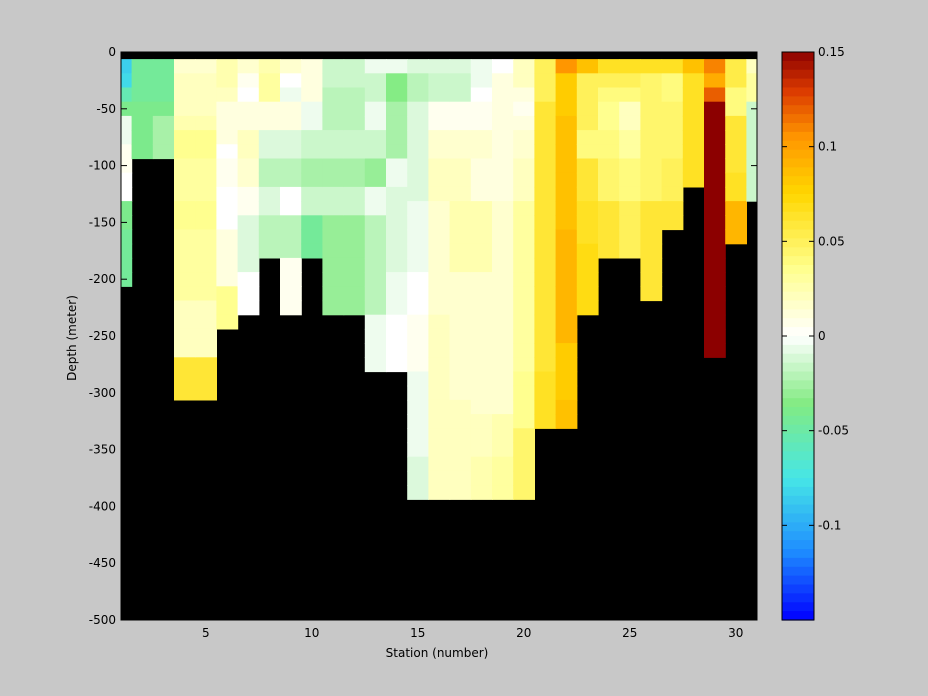 The height and width of the screenshot is (696, 928). I want to click on y-tick-label: -100, so click(102, 166).